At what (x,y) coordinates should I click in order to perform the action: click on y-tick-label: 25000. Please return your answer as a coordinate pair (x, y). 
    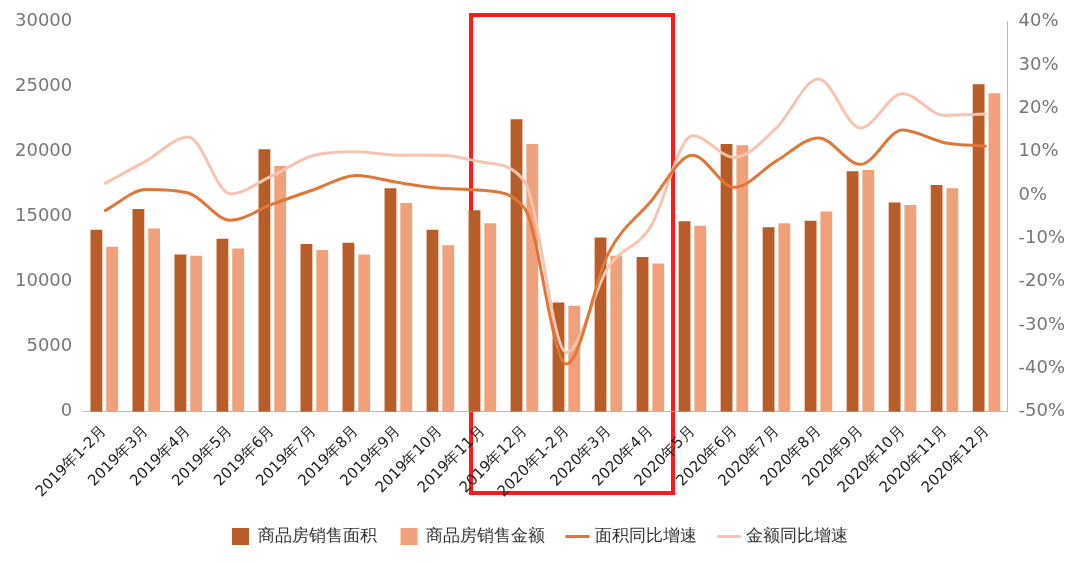
    Looking at the image, I should click on (44, 85).